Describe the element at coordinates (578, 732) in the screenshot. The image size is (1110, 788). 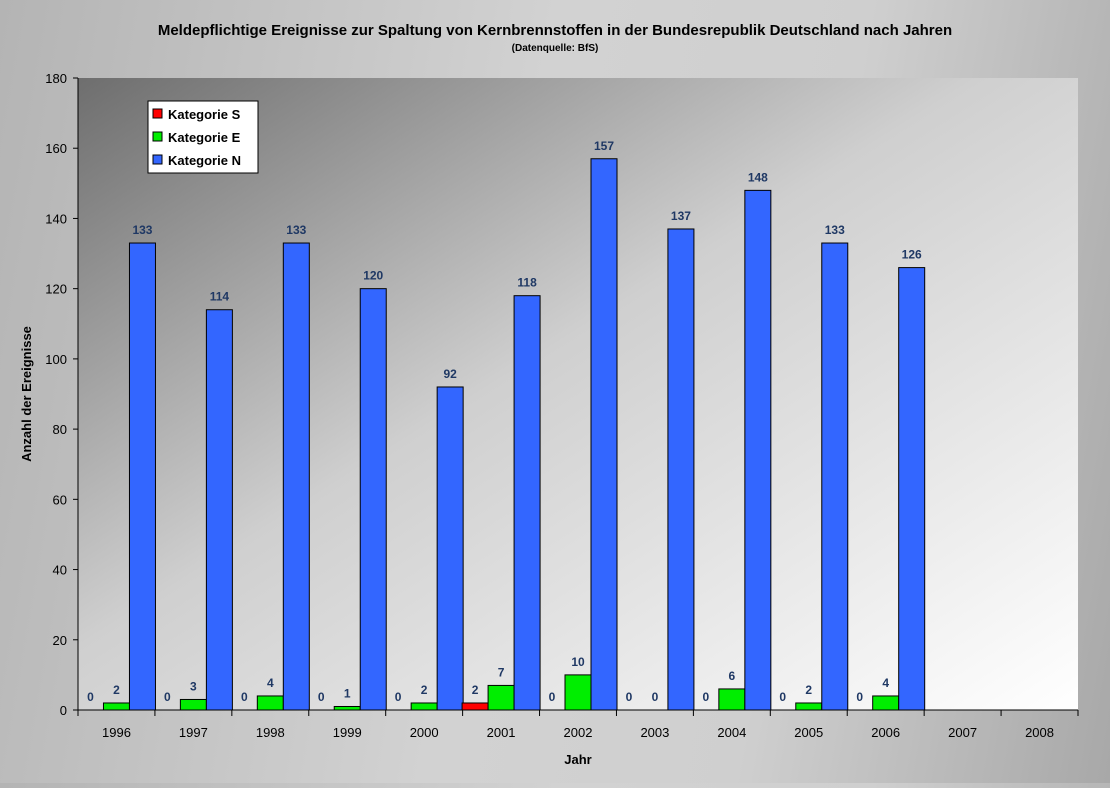
I see `x-tick-label: 2002` at that location.